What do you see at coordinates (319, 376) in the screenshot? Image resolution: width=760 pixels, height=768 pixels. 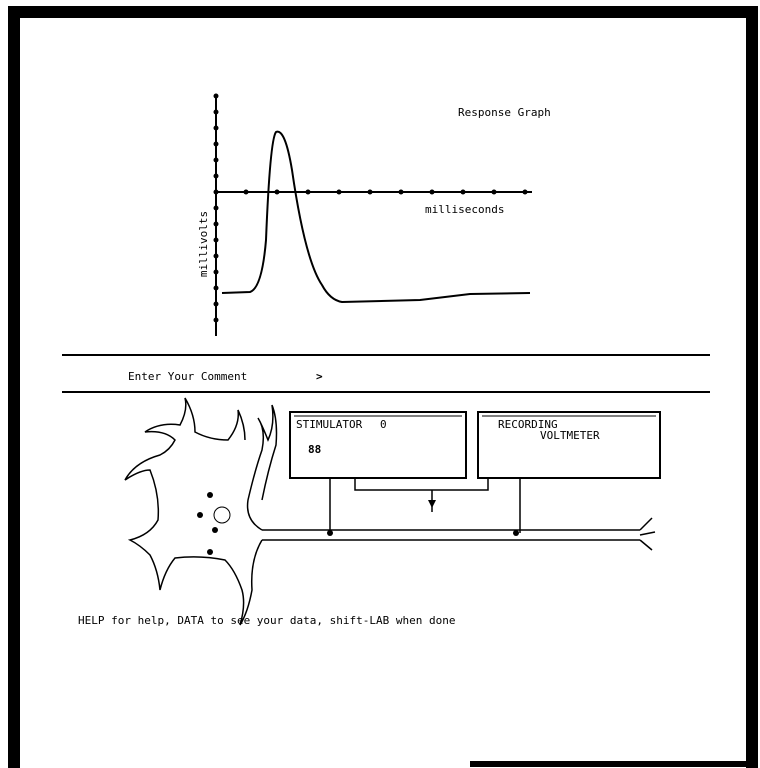 I see `comment-cursor: >` at bounding box center [319, 376].